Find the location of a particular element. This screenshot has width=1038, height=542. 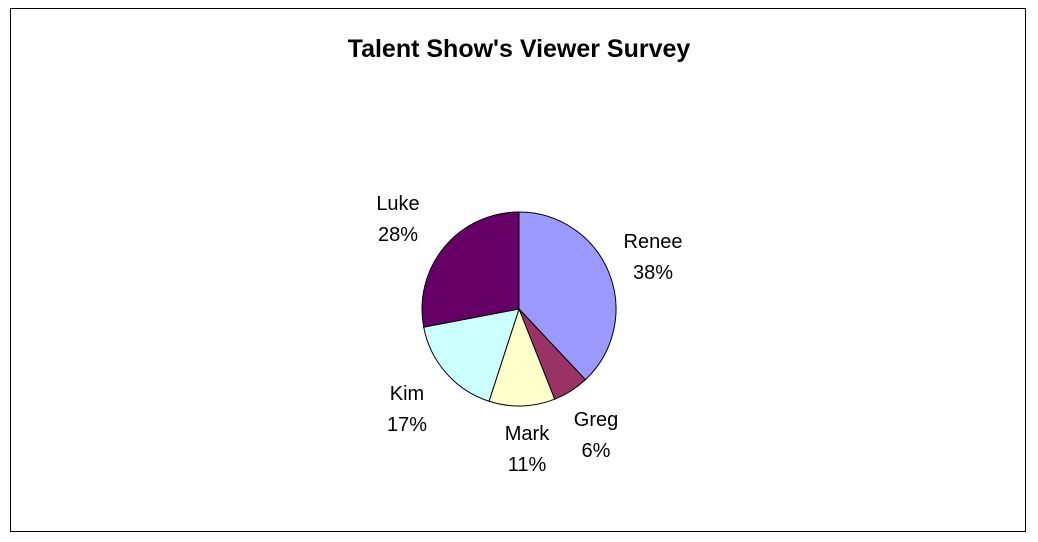

data-label-value-renee: 38% is located at coordinates (653, 273).